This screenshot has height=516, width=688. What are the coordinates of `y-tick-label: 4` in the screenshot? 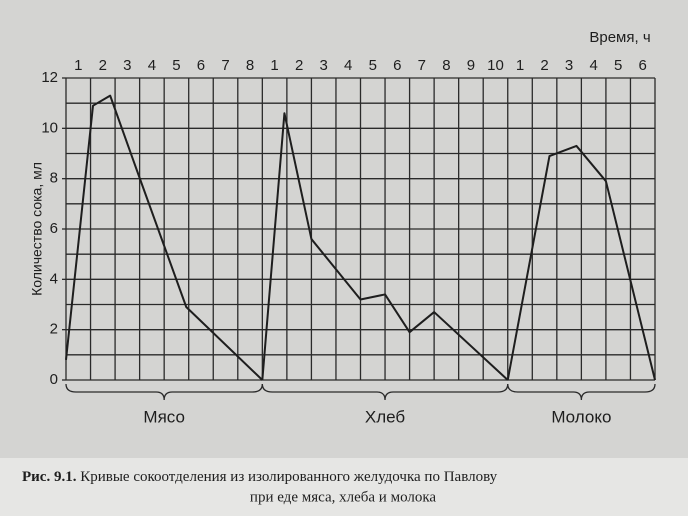 It's located at (54, 278).